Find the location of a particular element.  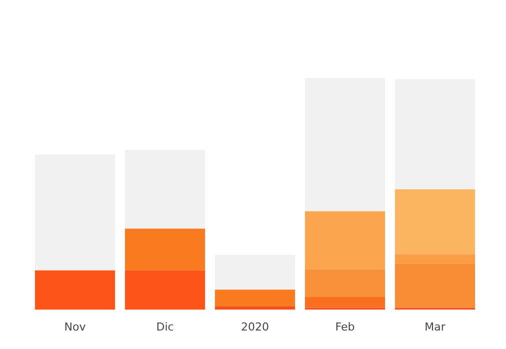

x-tick-label: Nov is located at coordinates (75, 327).